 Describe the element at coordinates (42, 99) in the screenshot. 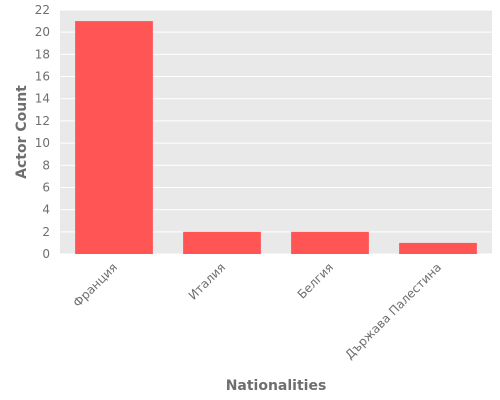

I see `y-tick-label: 14` at that location.